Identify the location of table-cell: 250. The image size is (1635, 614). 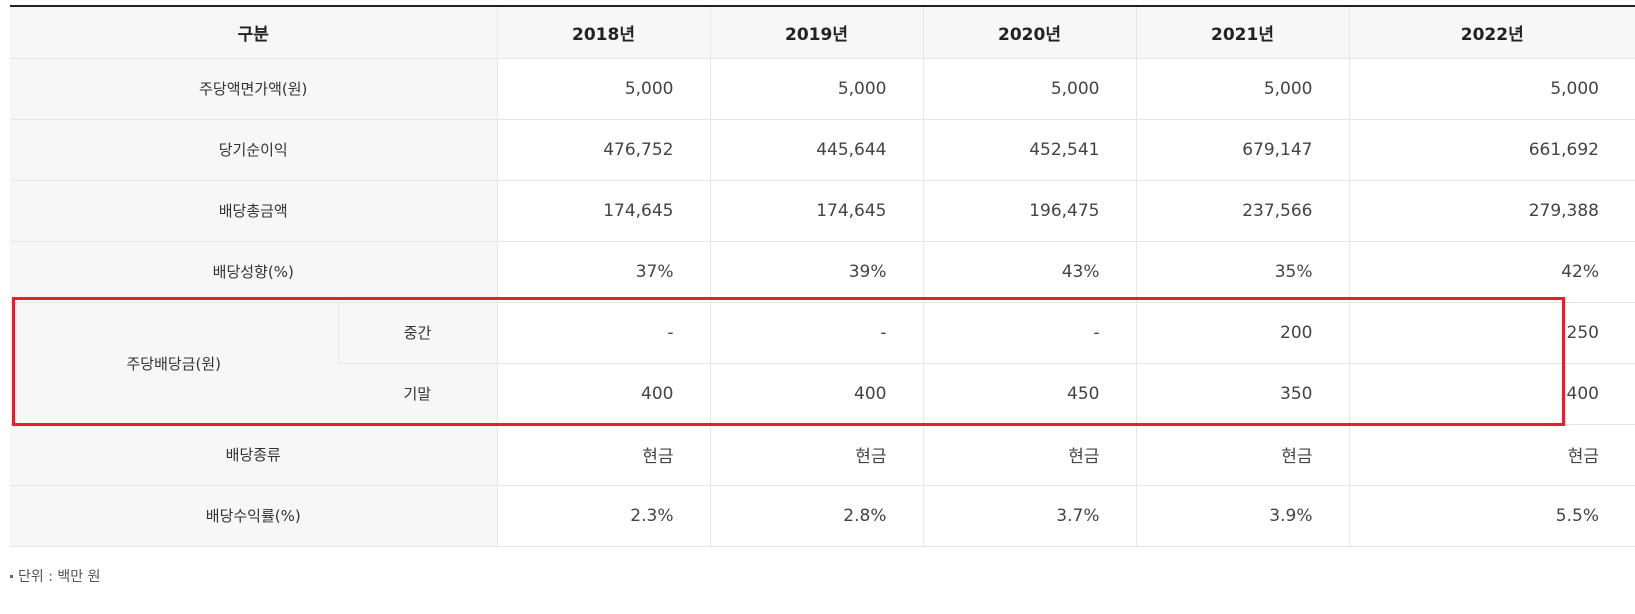
(1491, 333).